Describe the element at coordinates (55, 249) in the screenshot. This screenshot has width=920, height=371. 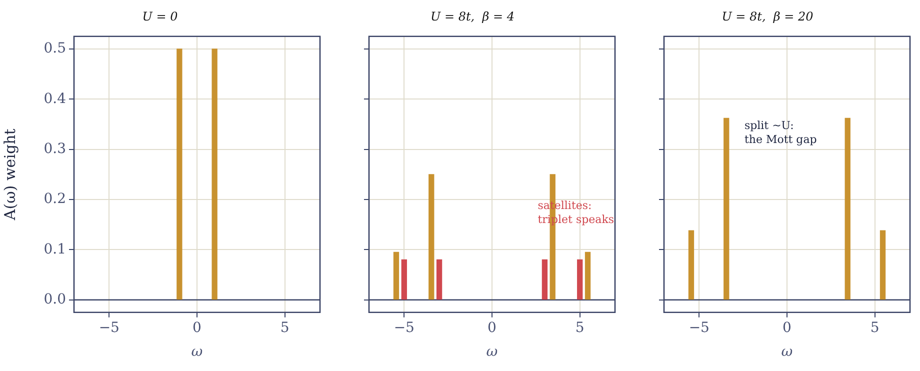
I see `y-tick-label: 0.1` at that location.